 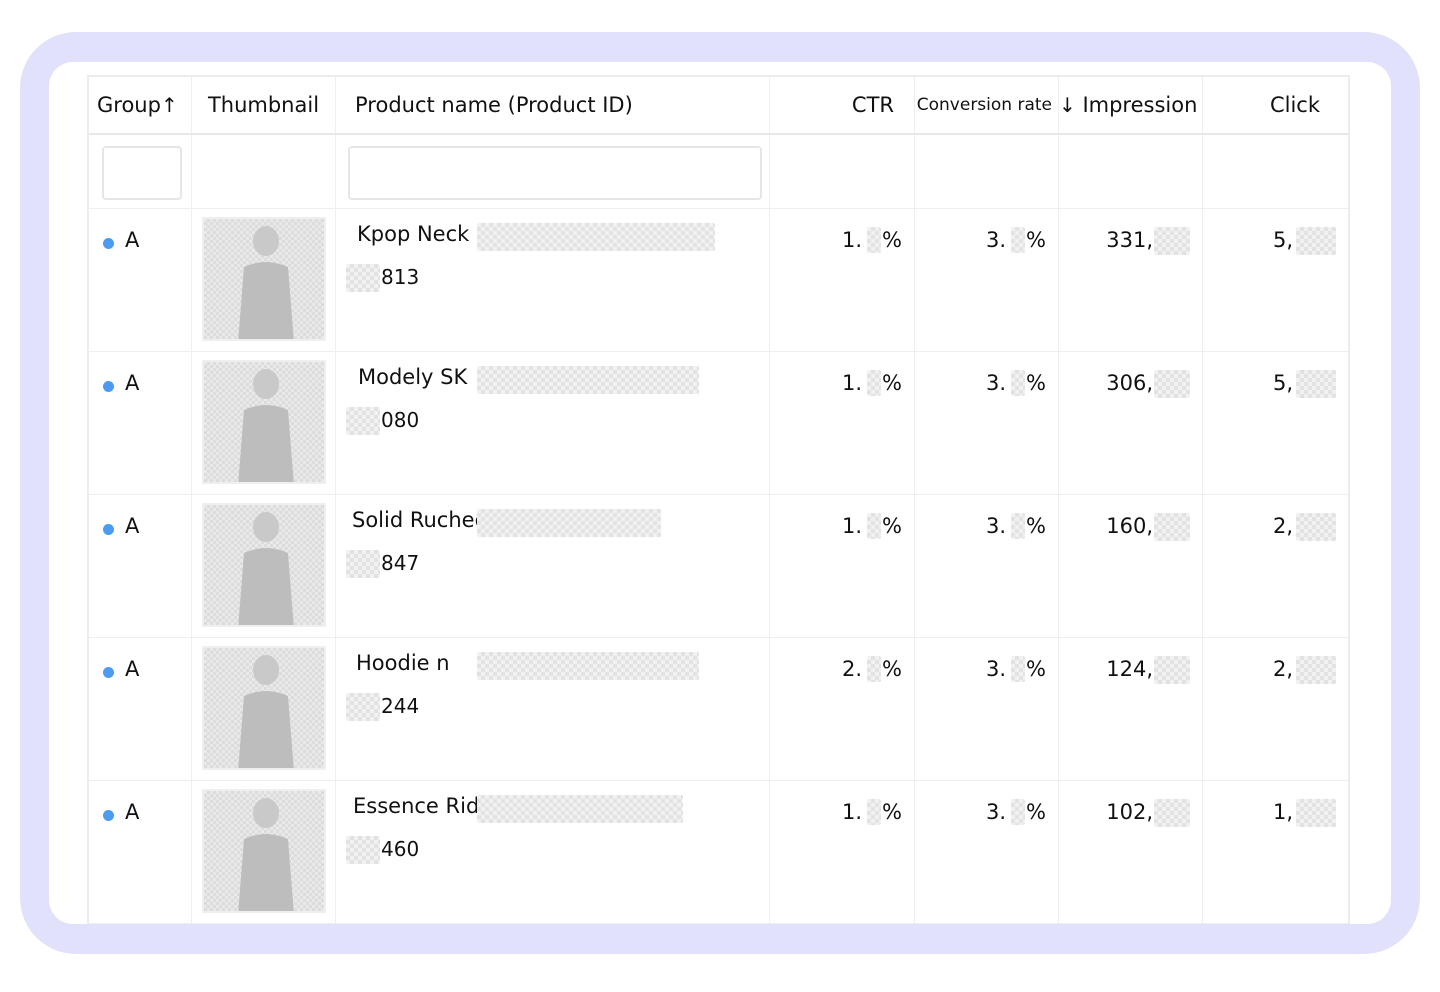 I want to click on table-row: A Kpop Neck 813 1. % 3. % 331,, so click(x=718, y=280).